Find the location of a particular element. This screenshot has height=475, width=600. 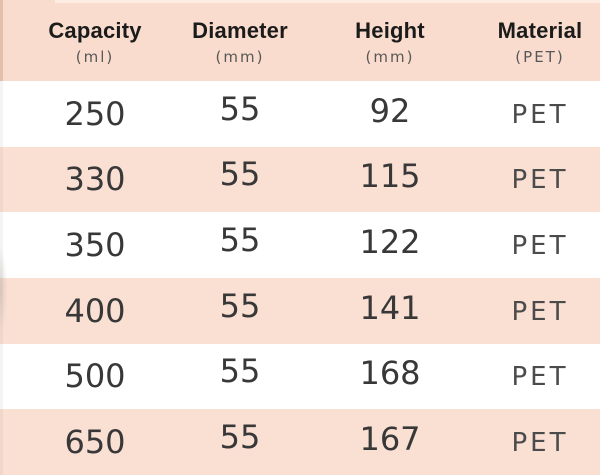

column-header-capacity: Capacity (ml) is located at coordinates (95, 40).